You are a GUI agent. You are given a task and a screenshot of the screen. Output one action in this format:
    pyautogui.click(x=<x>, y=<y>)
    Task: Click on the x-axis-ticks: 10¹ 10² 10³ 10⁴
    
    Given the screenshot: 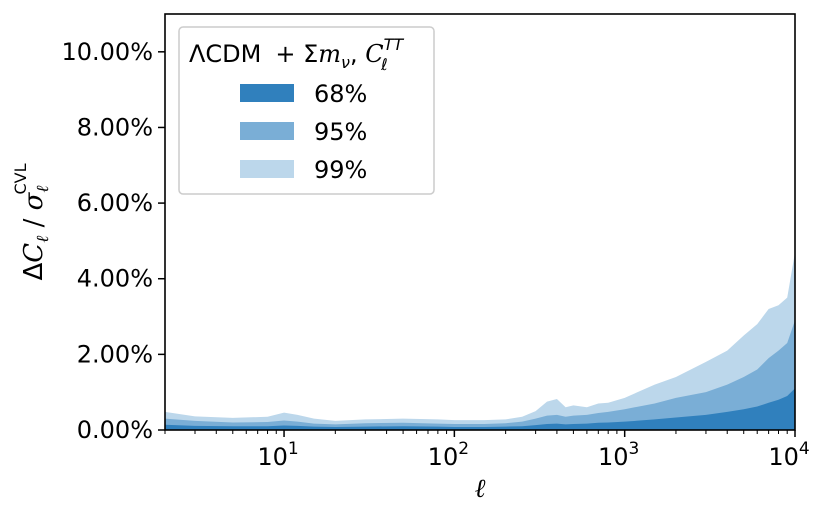 What is the action you would take?
    pyautogui.click(x=487, y=450)
    